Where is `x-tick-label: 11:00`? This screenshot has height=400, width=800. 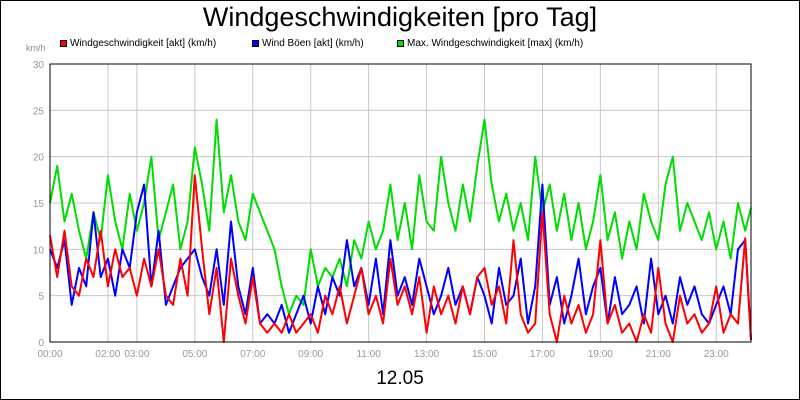
x-tick-label: 11:00 is located at coordinates (368, 354).